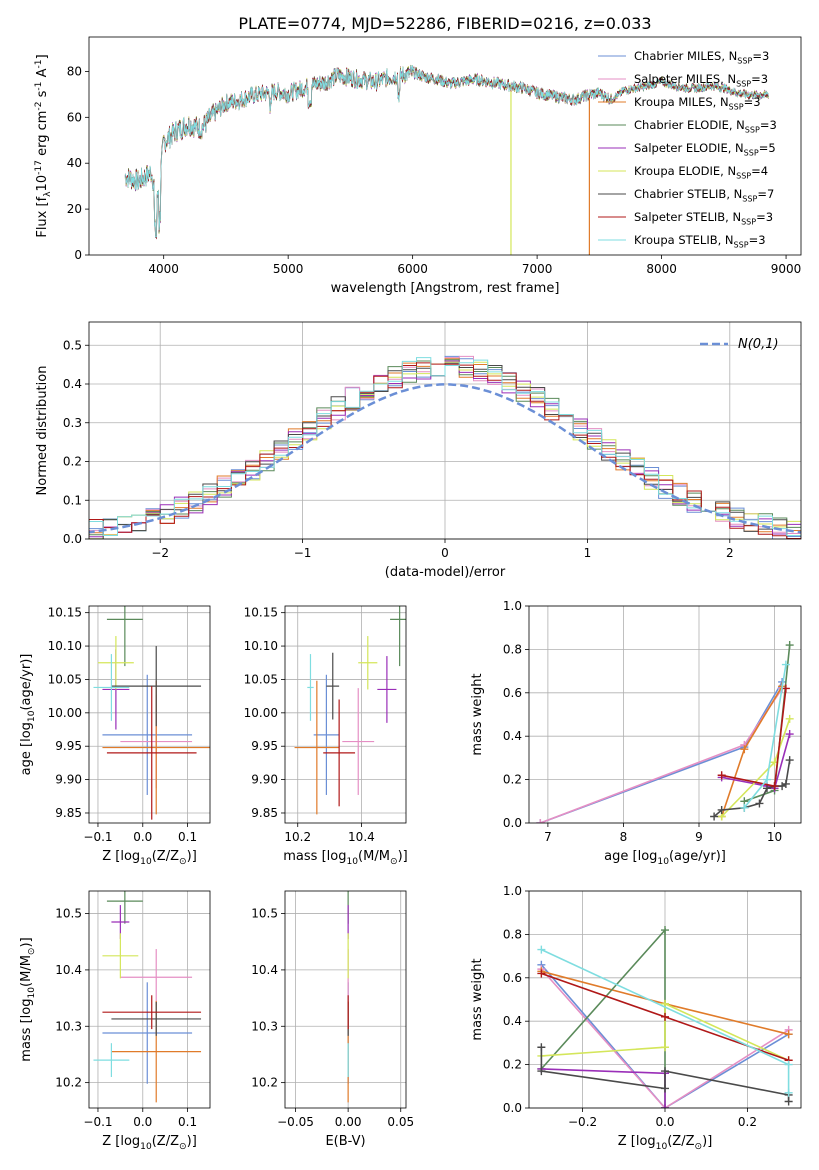 Image resolution: width=819 pixels, height=1170 pixels. What do you see at coordinates (163, 269) in the screenshot?
I see `x-tick-label: 4000` at bounding box center [163, 269].